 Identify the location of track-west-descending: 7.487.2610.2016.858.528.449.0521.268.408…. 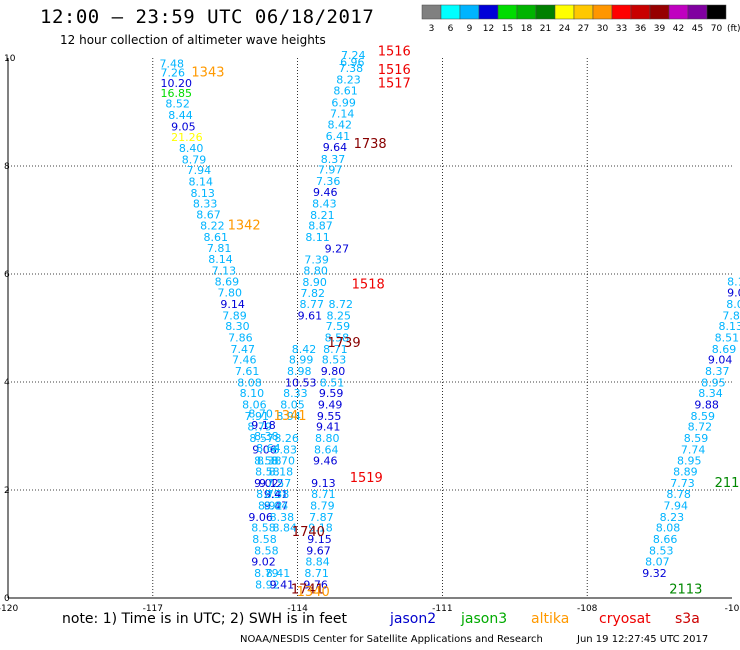
(221, 285).